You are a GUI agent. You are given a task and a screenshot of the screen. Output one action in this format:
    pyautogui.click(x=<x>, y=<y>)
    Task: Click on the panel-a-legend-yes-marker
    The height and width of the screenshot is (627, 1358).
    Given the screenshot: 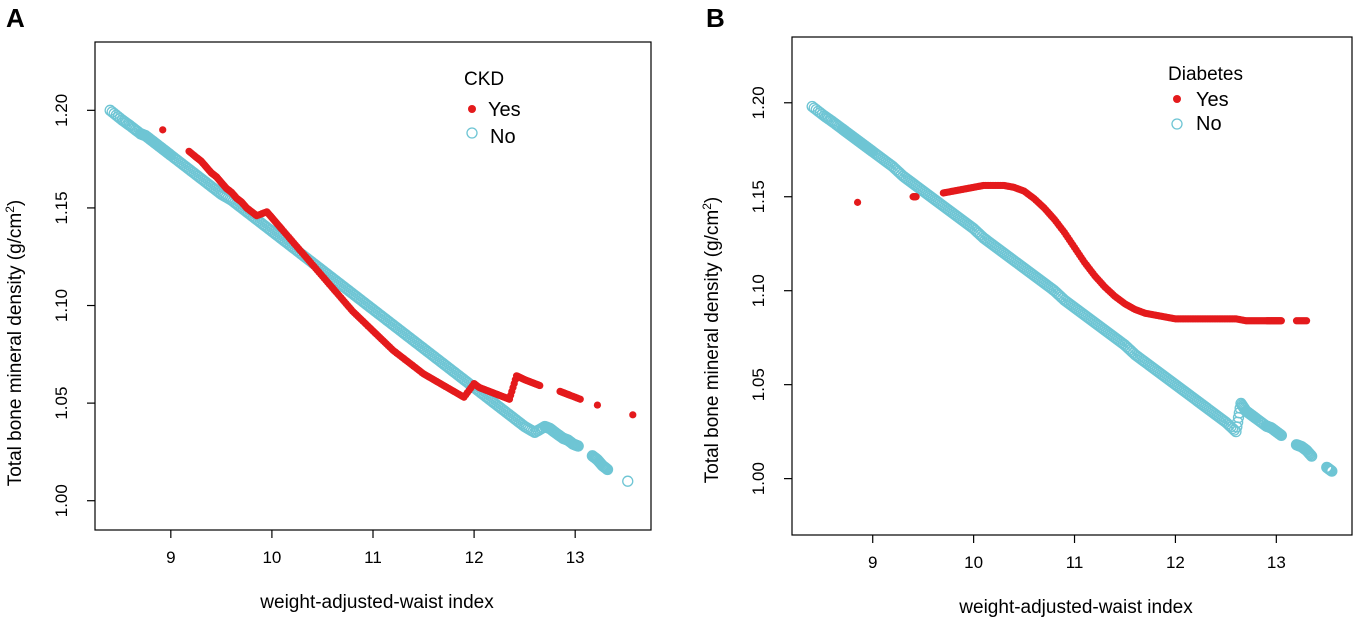 What is the action you would take?
    pyautogui.click(x=472, y=109)
    